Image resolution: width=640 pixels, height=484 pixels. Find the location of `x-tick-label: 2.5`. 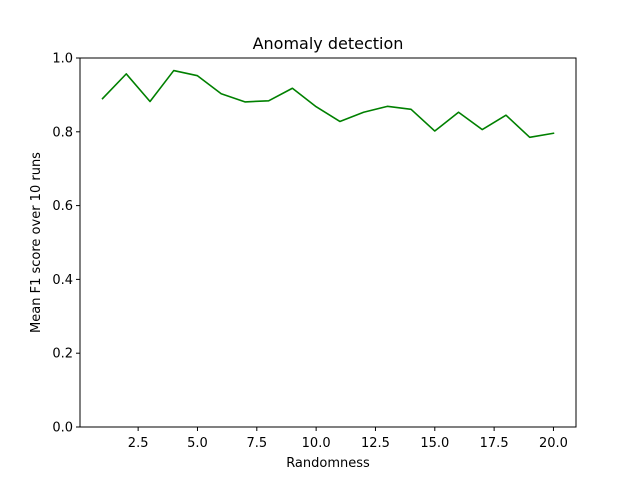

x-tick-label: 2.5 is located at coordinates (138, 443).